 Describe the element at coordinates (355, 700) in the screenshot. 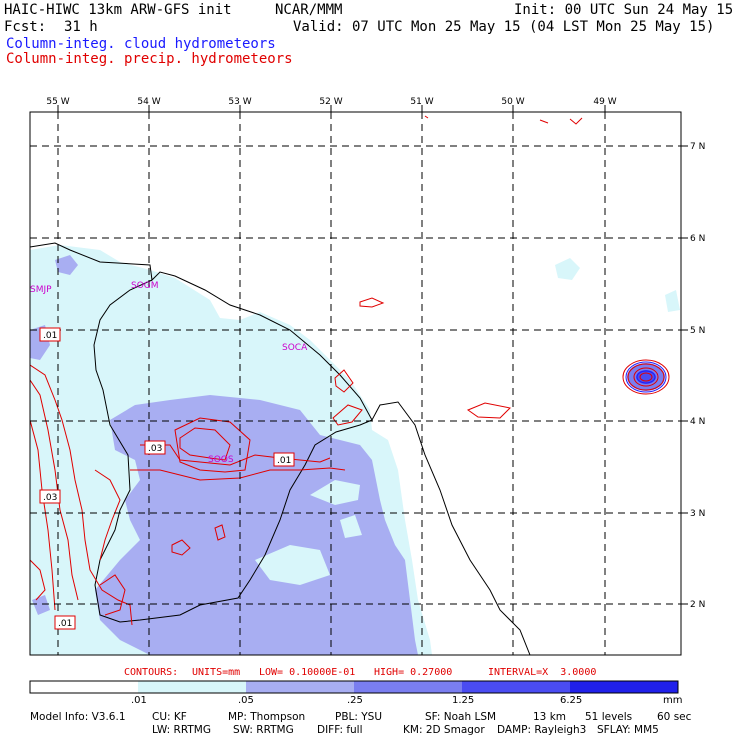

I see `colorbar-tick: .25` at that location.